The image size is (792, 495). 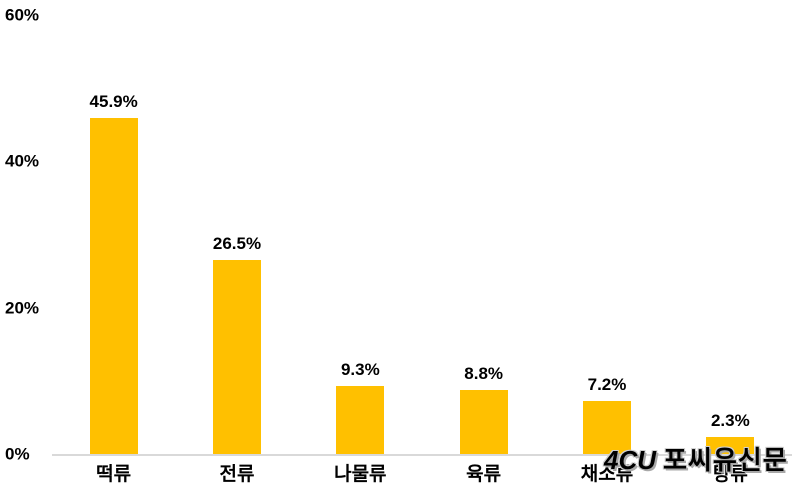 I want to click on value-label: 45.9%, so click(x=113, y=101).